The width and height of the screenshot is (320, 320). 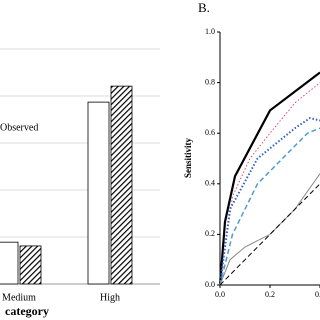 What do you see at coordinates (269, 229) in the screenshot?
I see `roc-curve` at bounding box center [269, 229].